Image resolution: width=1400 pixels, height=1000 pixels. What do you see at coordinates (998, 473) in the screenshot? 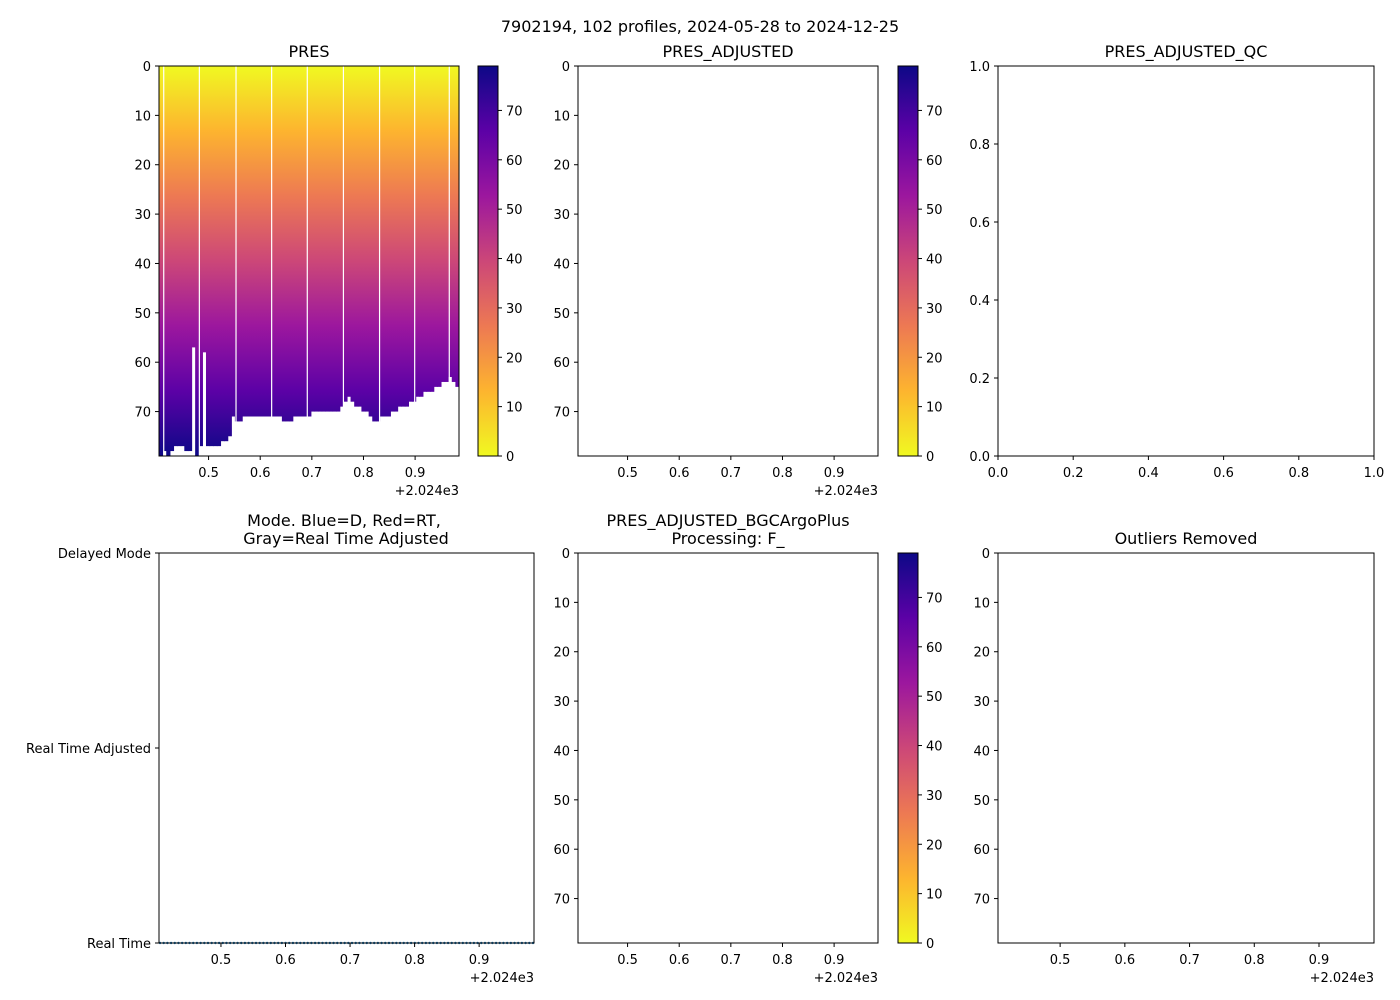
I see `qc-xtick-label: 0.0` at bounding box center [998, 473].